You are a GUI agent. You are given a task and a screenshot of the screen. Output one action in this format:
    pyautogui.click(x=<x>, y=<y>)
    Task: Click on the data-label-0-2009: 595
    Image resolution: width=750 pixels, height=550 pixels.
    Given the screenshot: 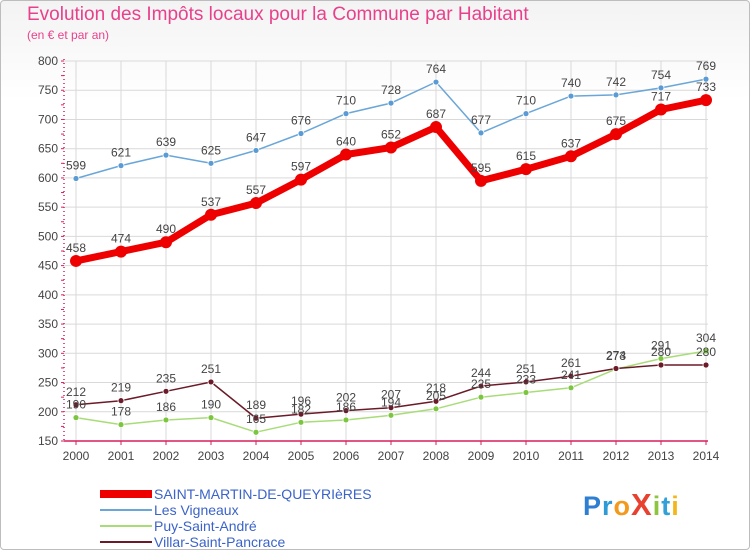 What is the action you would take?
    pyautogui.click(x=481, y=168)
    